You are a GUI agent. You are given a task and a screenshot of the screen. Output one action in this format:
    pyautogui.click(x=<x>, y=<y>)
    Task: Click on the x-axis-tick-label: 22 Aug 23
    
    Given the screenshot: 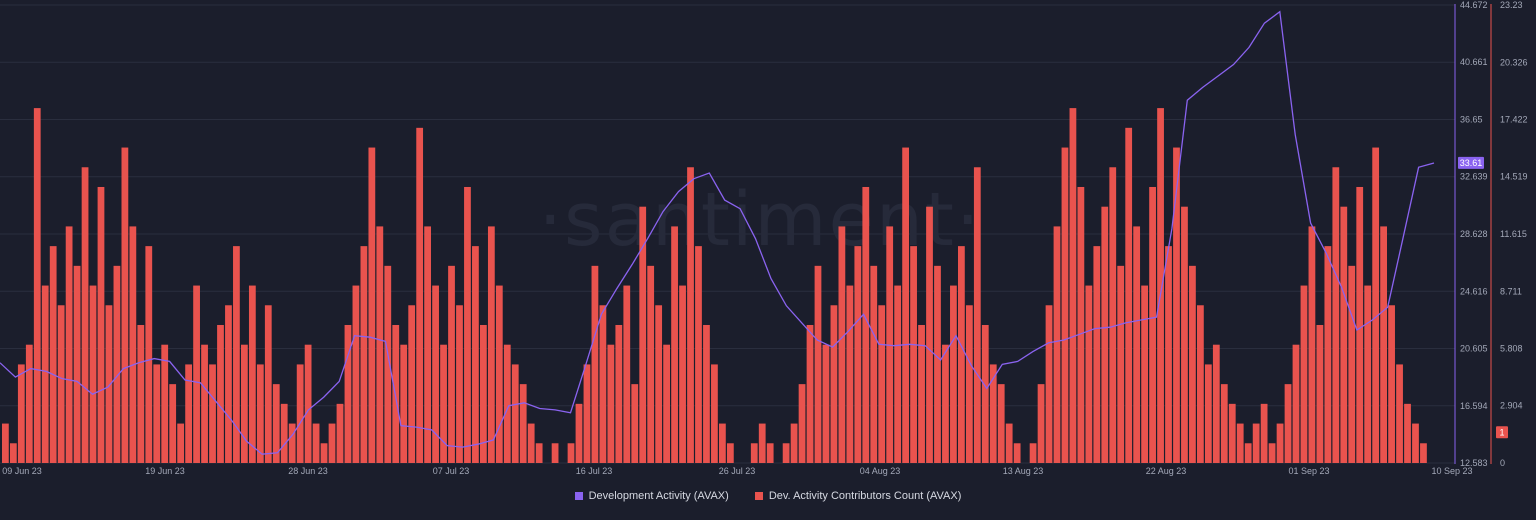 What is the action you would take?
    pyautogui.click(x=1166, y=471)
    